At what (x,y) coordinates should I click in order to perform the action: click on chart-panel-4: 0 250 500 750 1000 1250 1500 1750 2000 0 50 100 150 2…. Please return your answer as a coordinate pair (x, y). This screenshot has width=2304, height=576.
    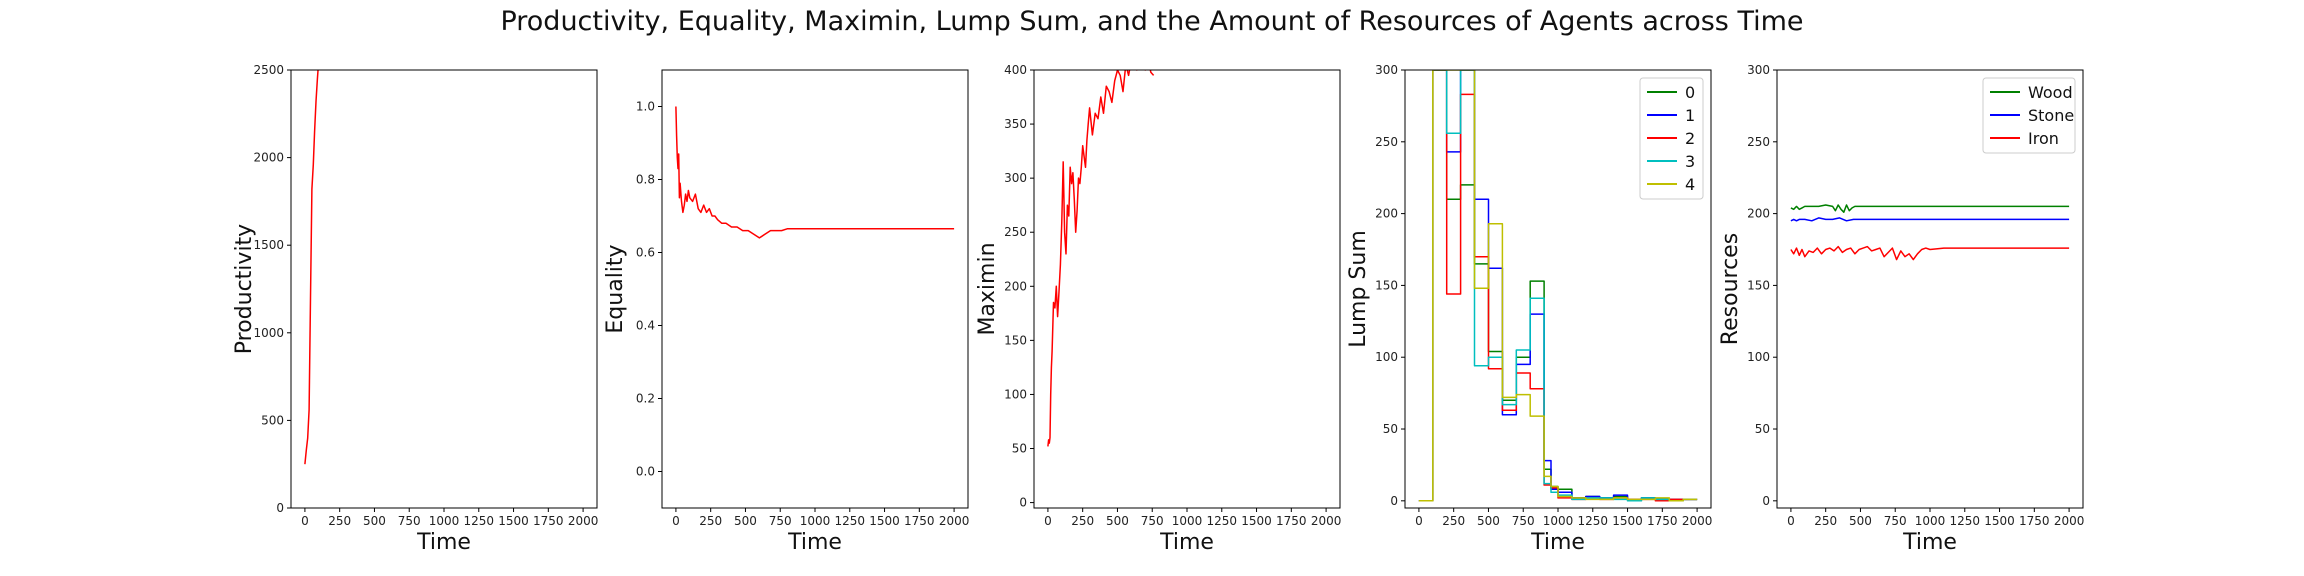
    Looking at the image, I should click on (1901, 309).